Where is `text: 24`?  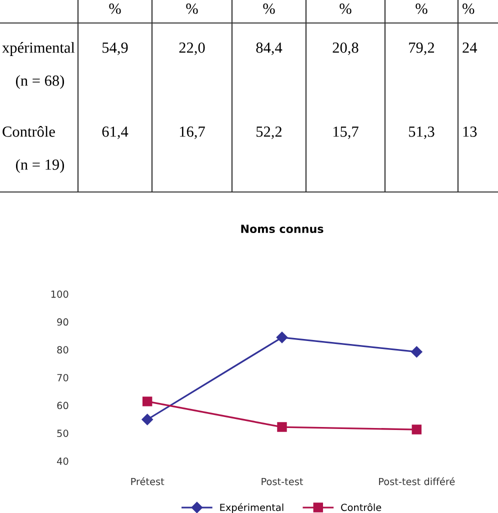 text: 24 is located at coordinates (470, 47).